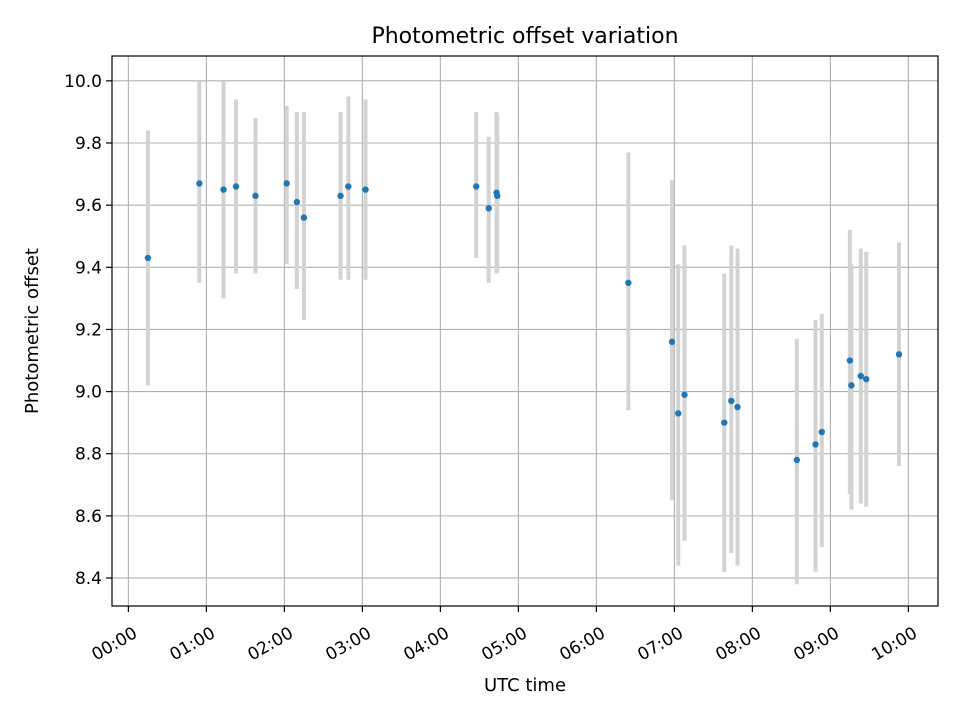 The height and width of the screenshot is (720, 960). I want to click on y-tick-label: 9.6, so click(88, 206).